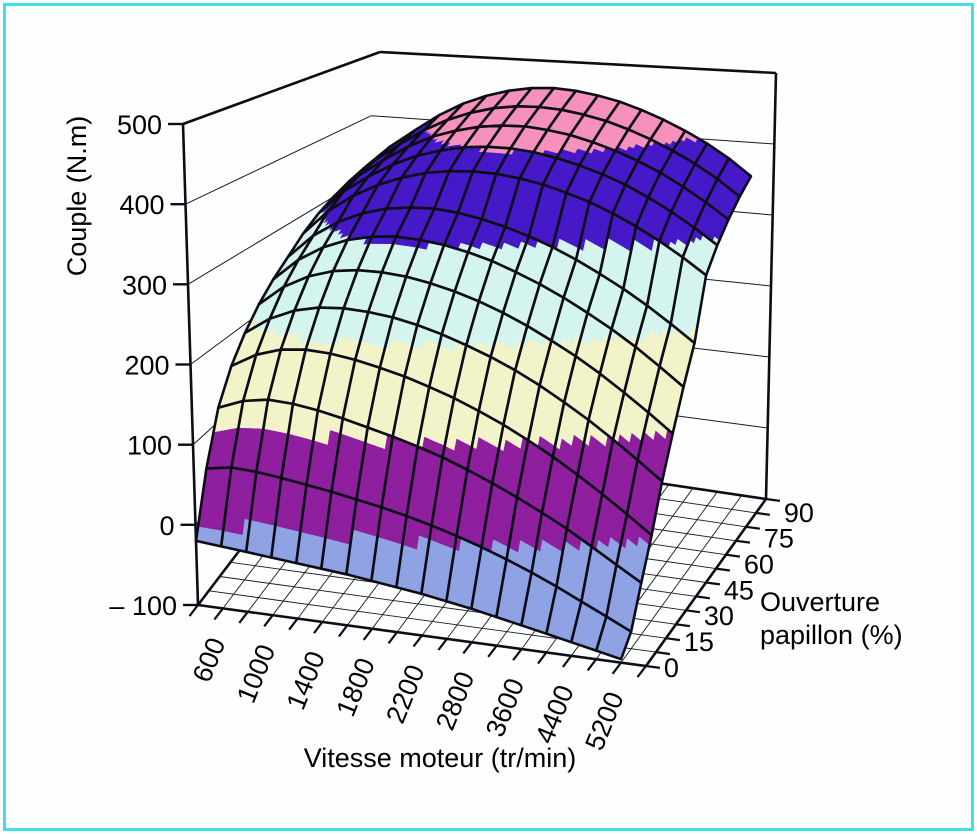 Image resolution: width=977 pixels, height=834 pixels. I want to click on y-axis-title-line1: Ouverture, so click(820, 602).